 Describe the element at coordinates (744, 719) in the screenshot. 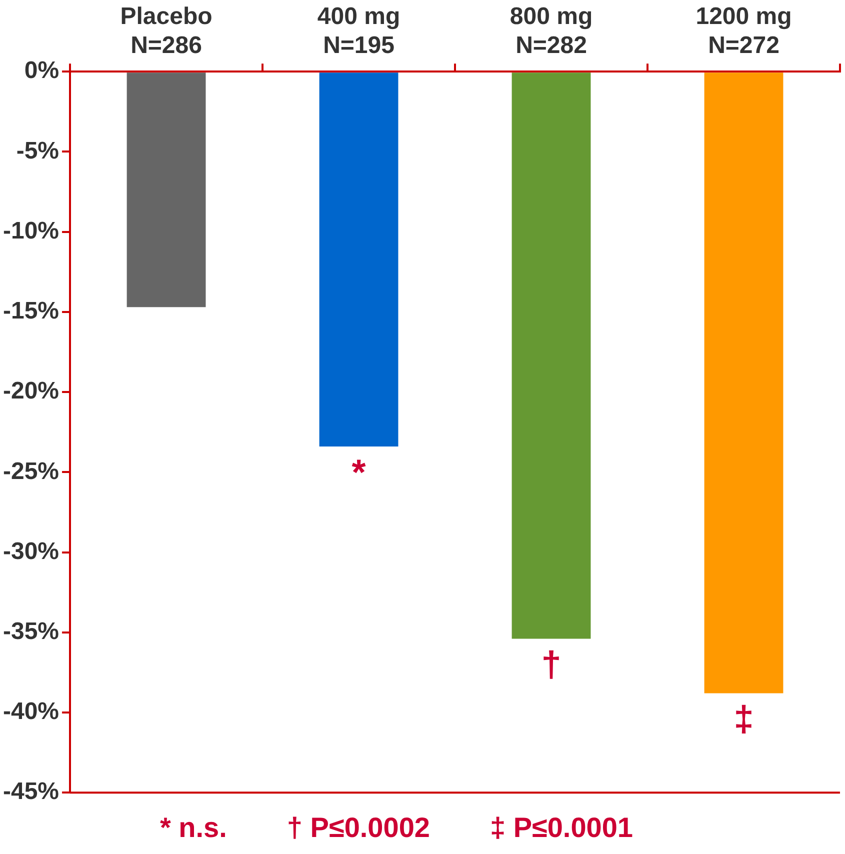

I see `annotation: ‡` at that location.